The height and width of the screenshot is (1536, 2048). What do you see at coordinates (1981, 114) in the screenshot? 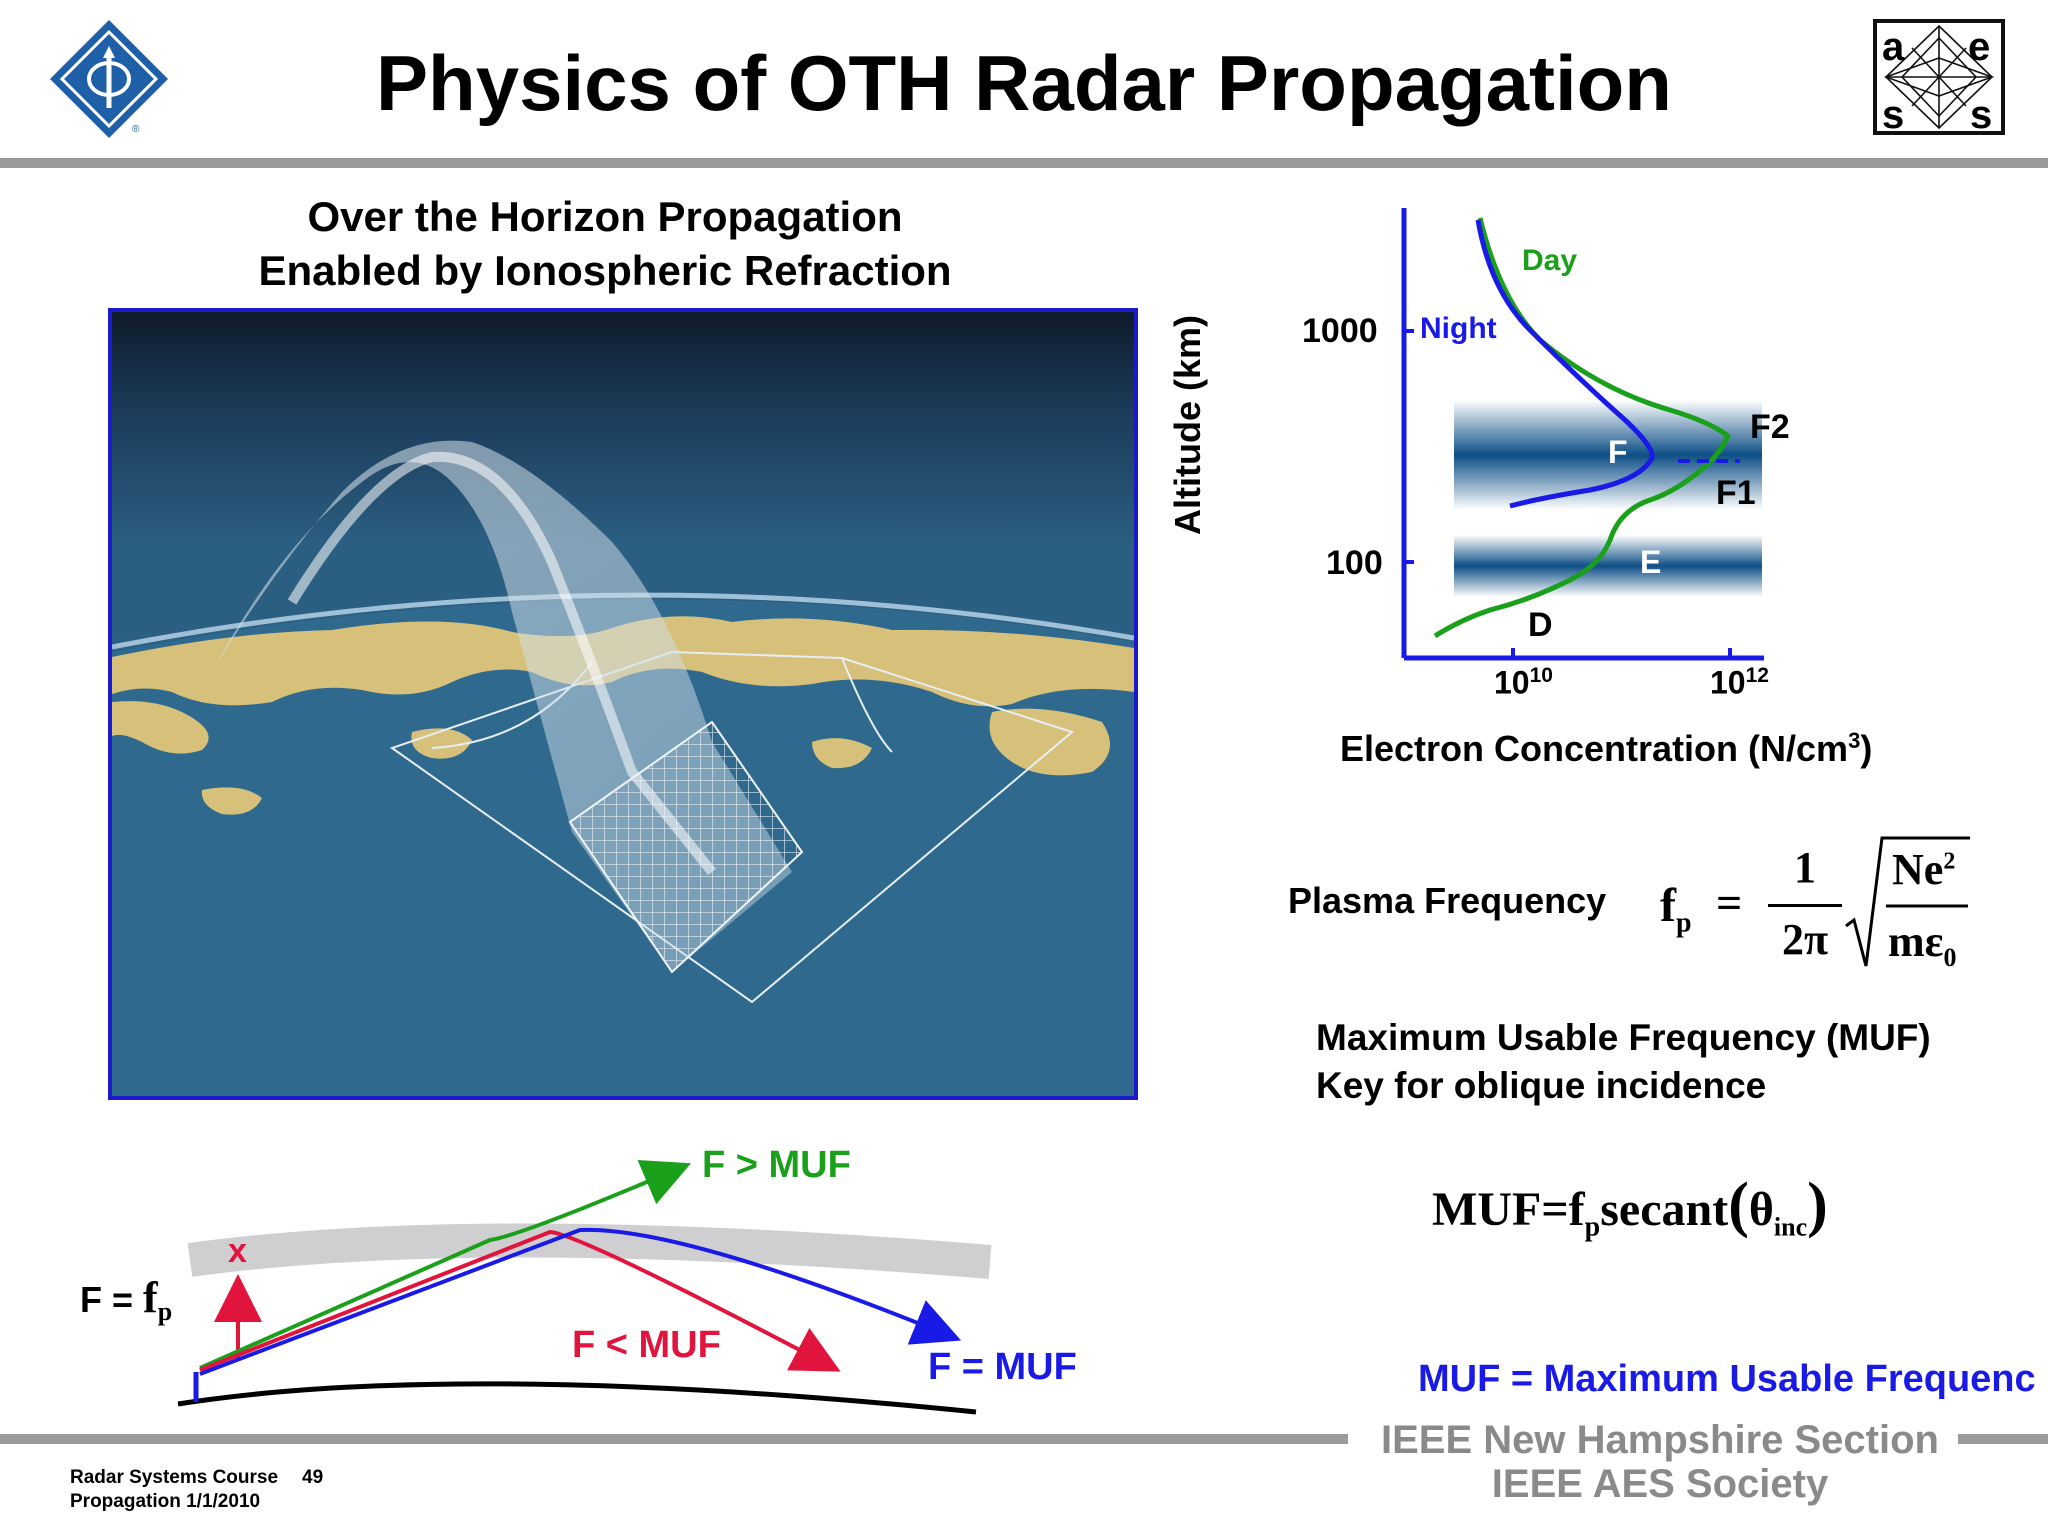
I see `aes-letter-s2: s` at bounding box center [1981, 114].